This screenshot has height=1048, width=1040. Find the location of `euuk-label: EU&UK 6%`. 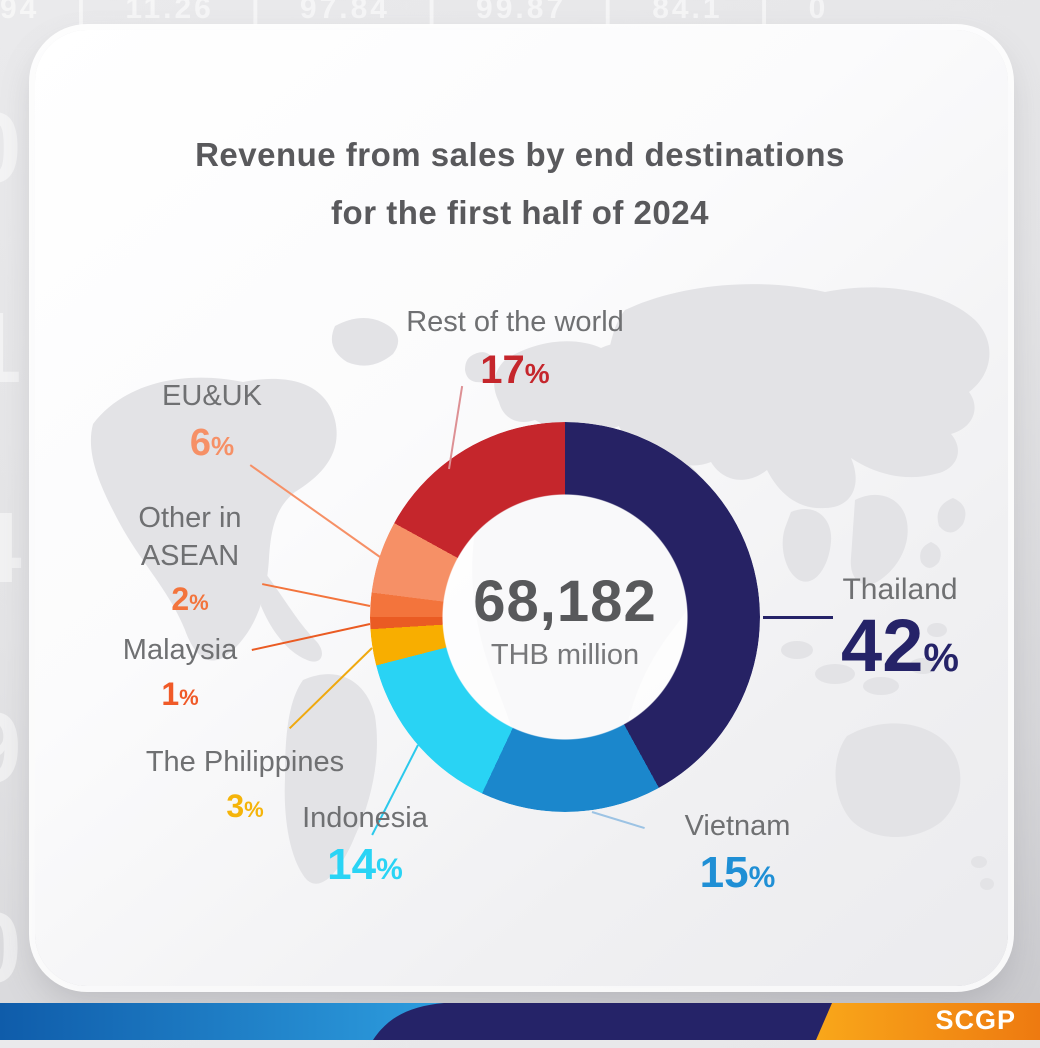

euuk-label: EU&UK 6% is located at coordinates (212, 421).